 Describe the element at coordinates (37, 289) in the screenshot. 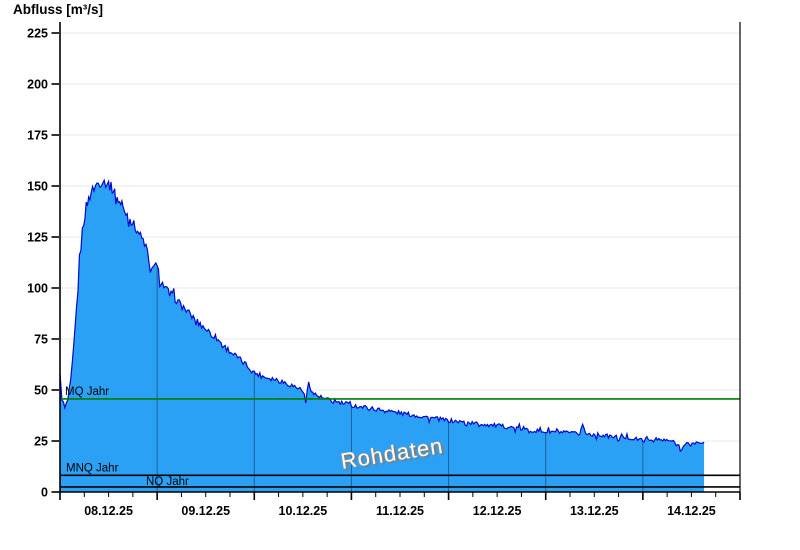

I see `y-tick-label: 100` at that location.